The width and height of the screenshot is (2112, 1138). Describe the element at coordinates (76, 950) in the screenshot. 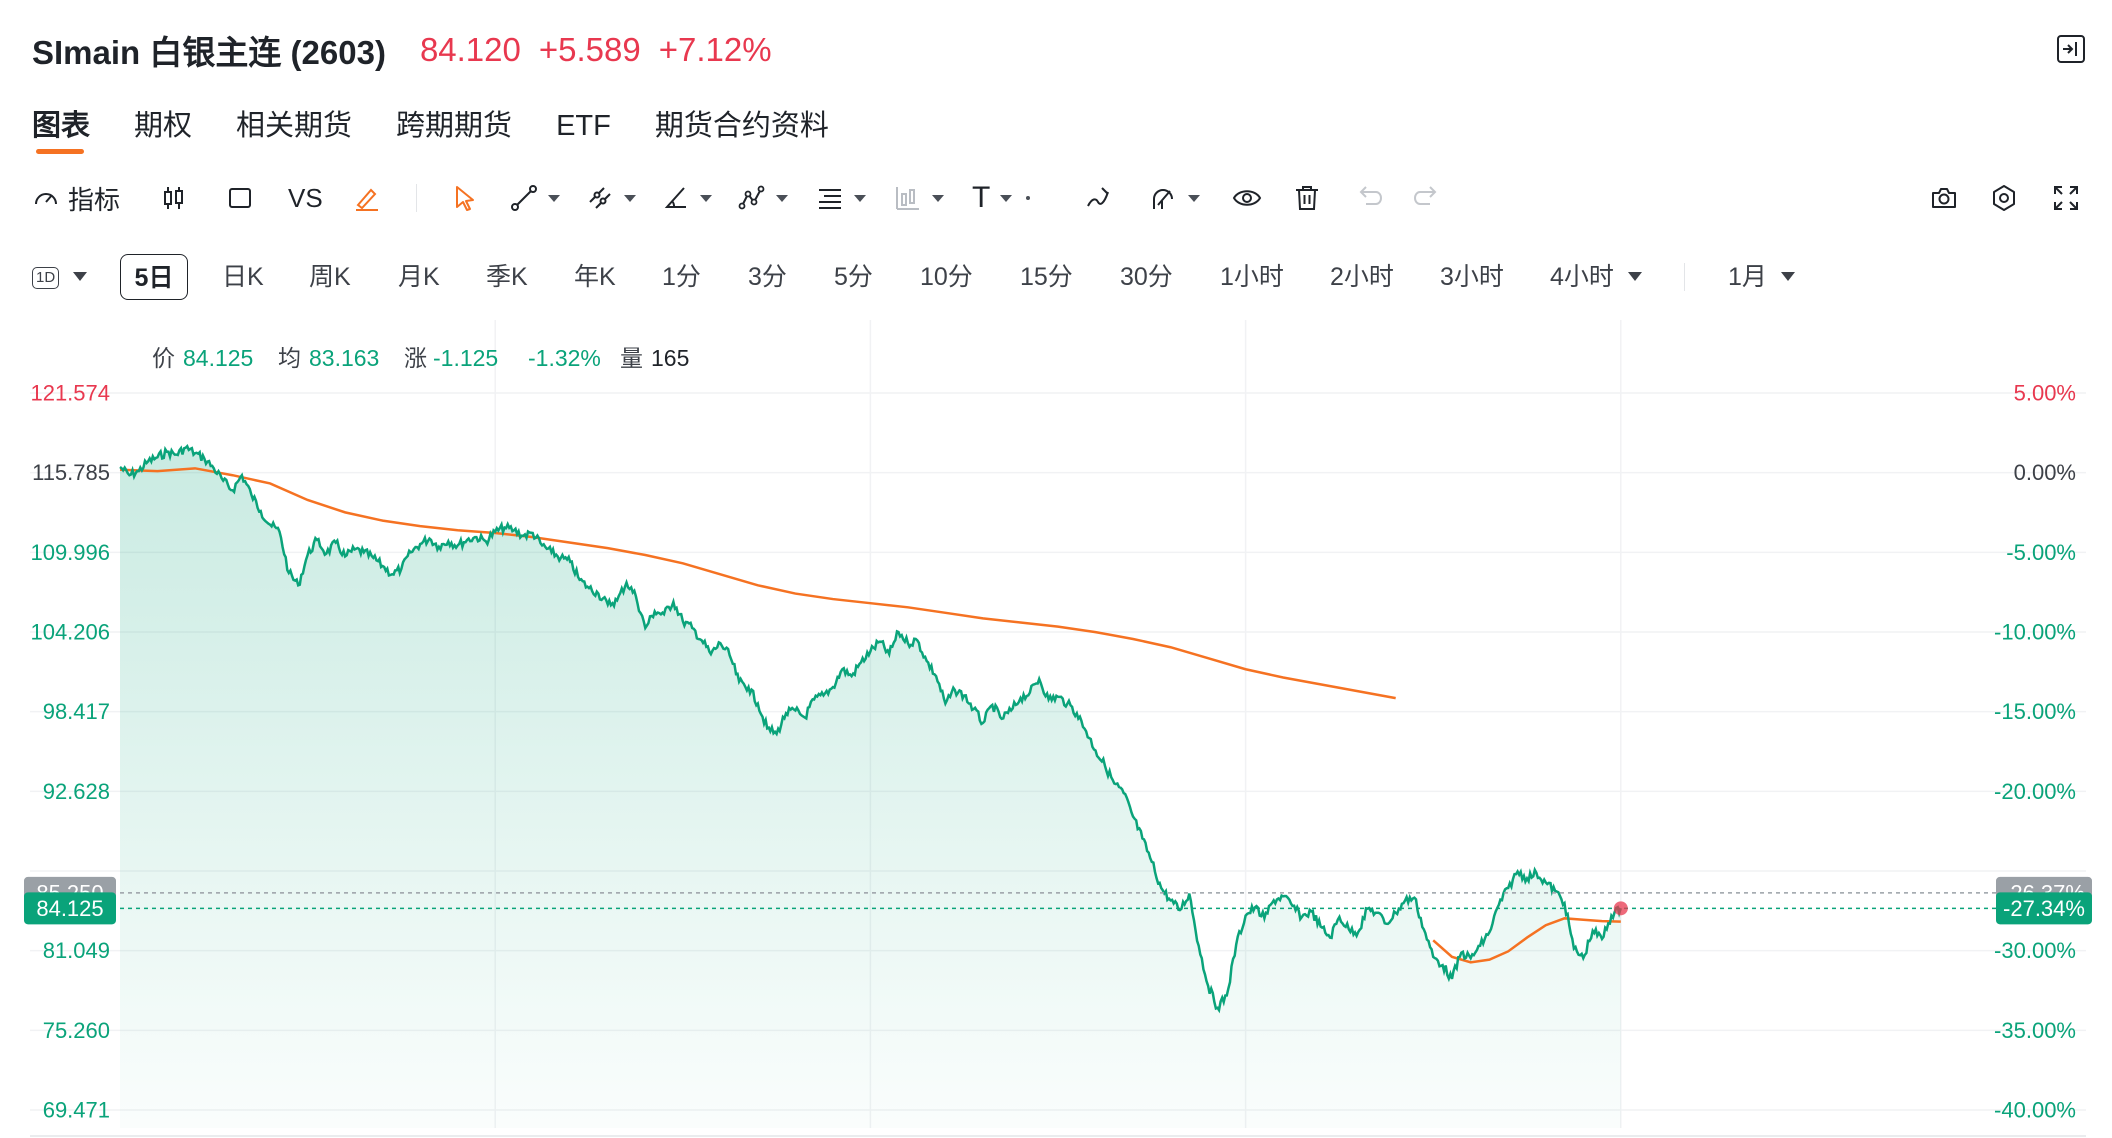

I see `price-tick-label: 81.049` at that location.